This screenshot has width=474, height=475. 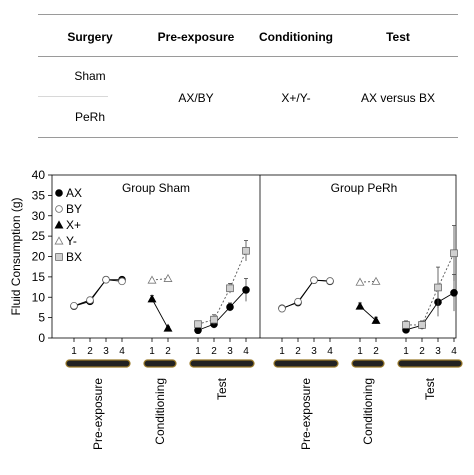 What do you see at coordinates (39, 195) in the screenshot?
I see `y-tick-label: 35` at bounding box center [39, 195].